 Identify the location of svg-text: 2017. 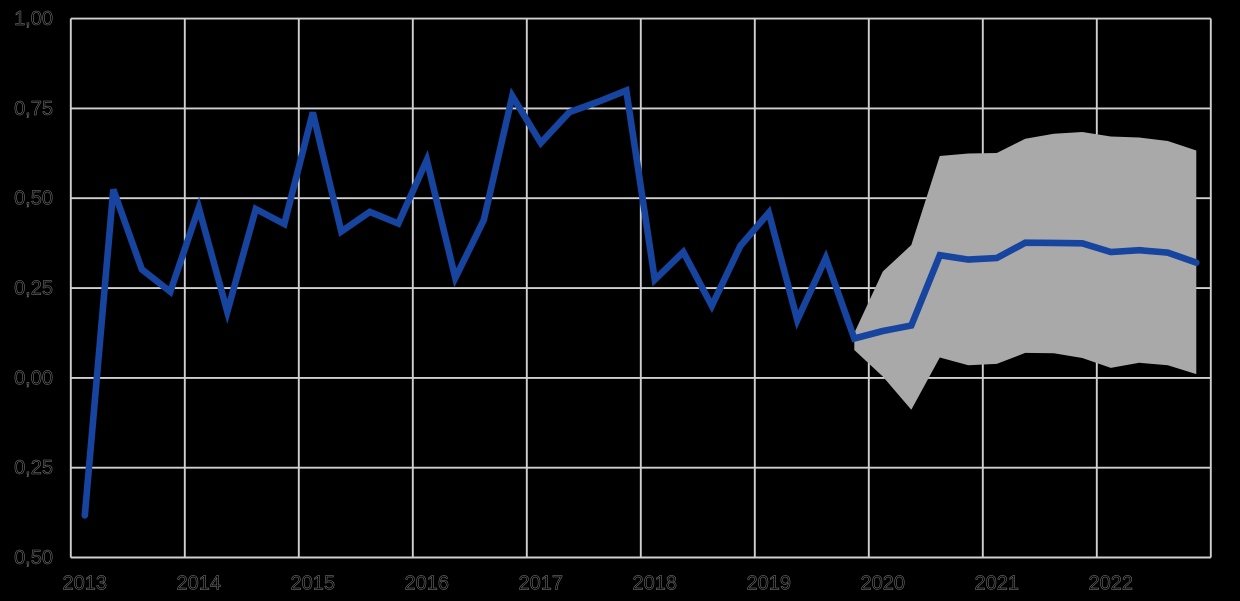
(541, 583).